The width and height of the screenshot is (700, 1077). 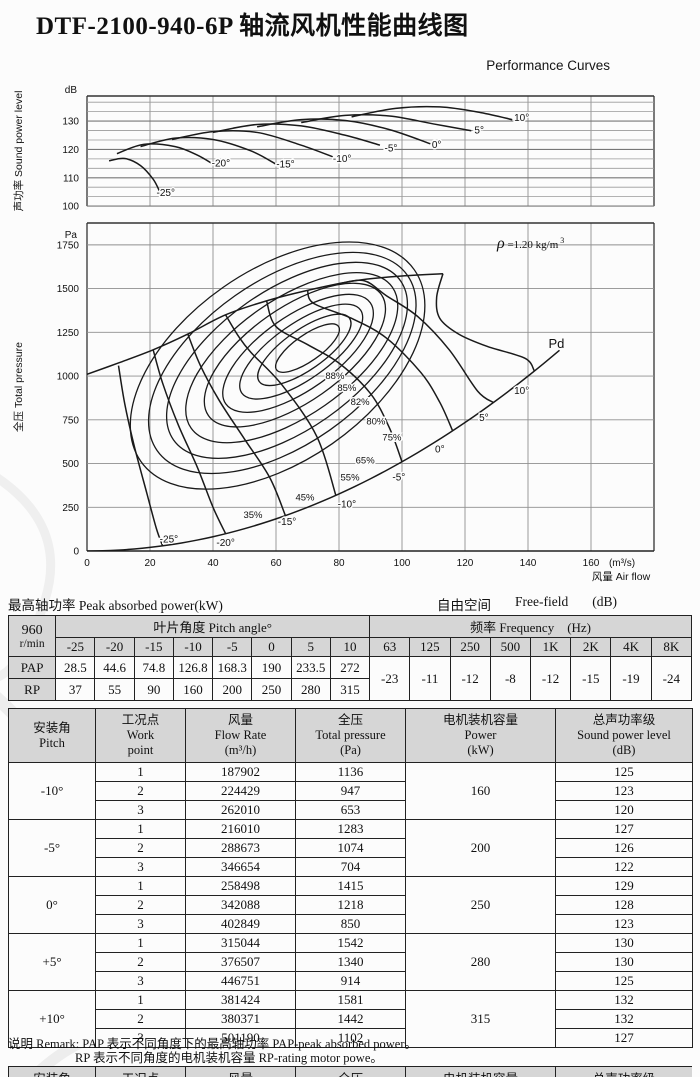 What do you see at coordinates (271, 647) in the screenshot?
I see `angle-header-cell: 0` at bounding box center [271, 647].